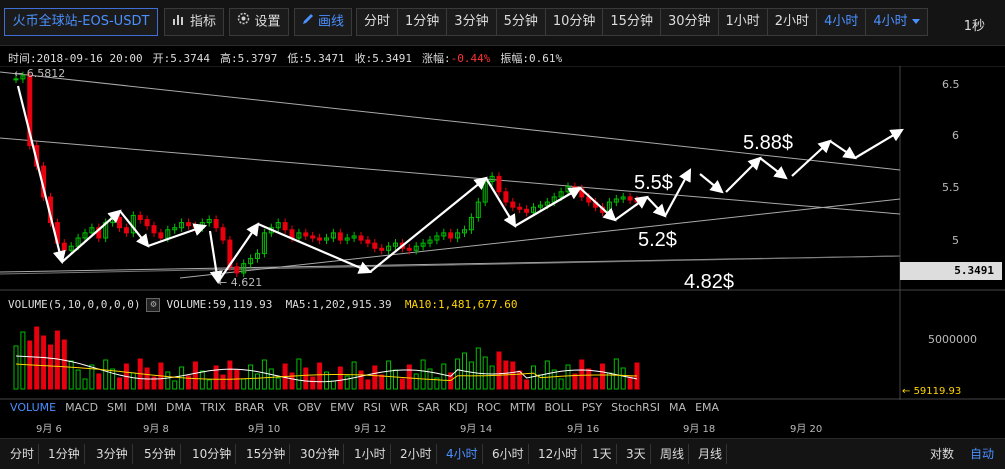 The height and width of the screenshot is (469, 1005). I want to click on low-marker: ← 4.621, so click(240, 282).